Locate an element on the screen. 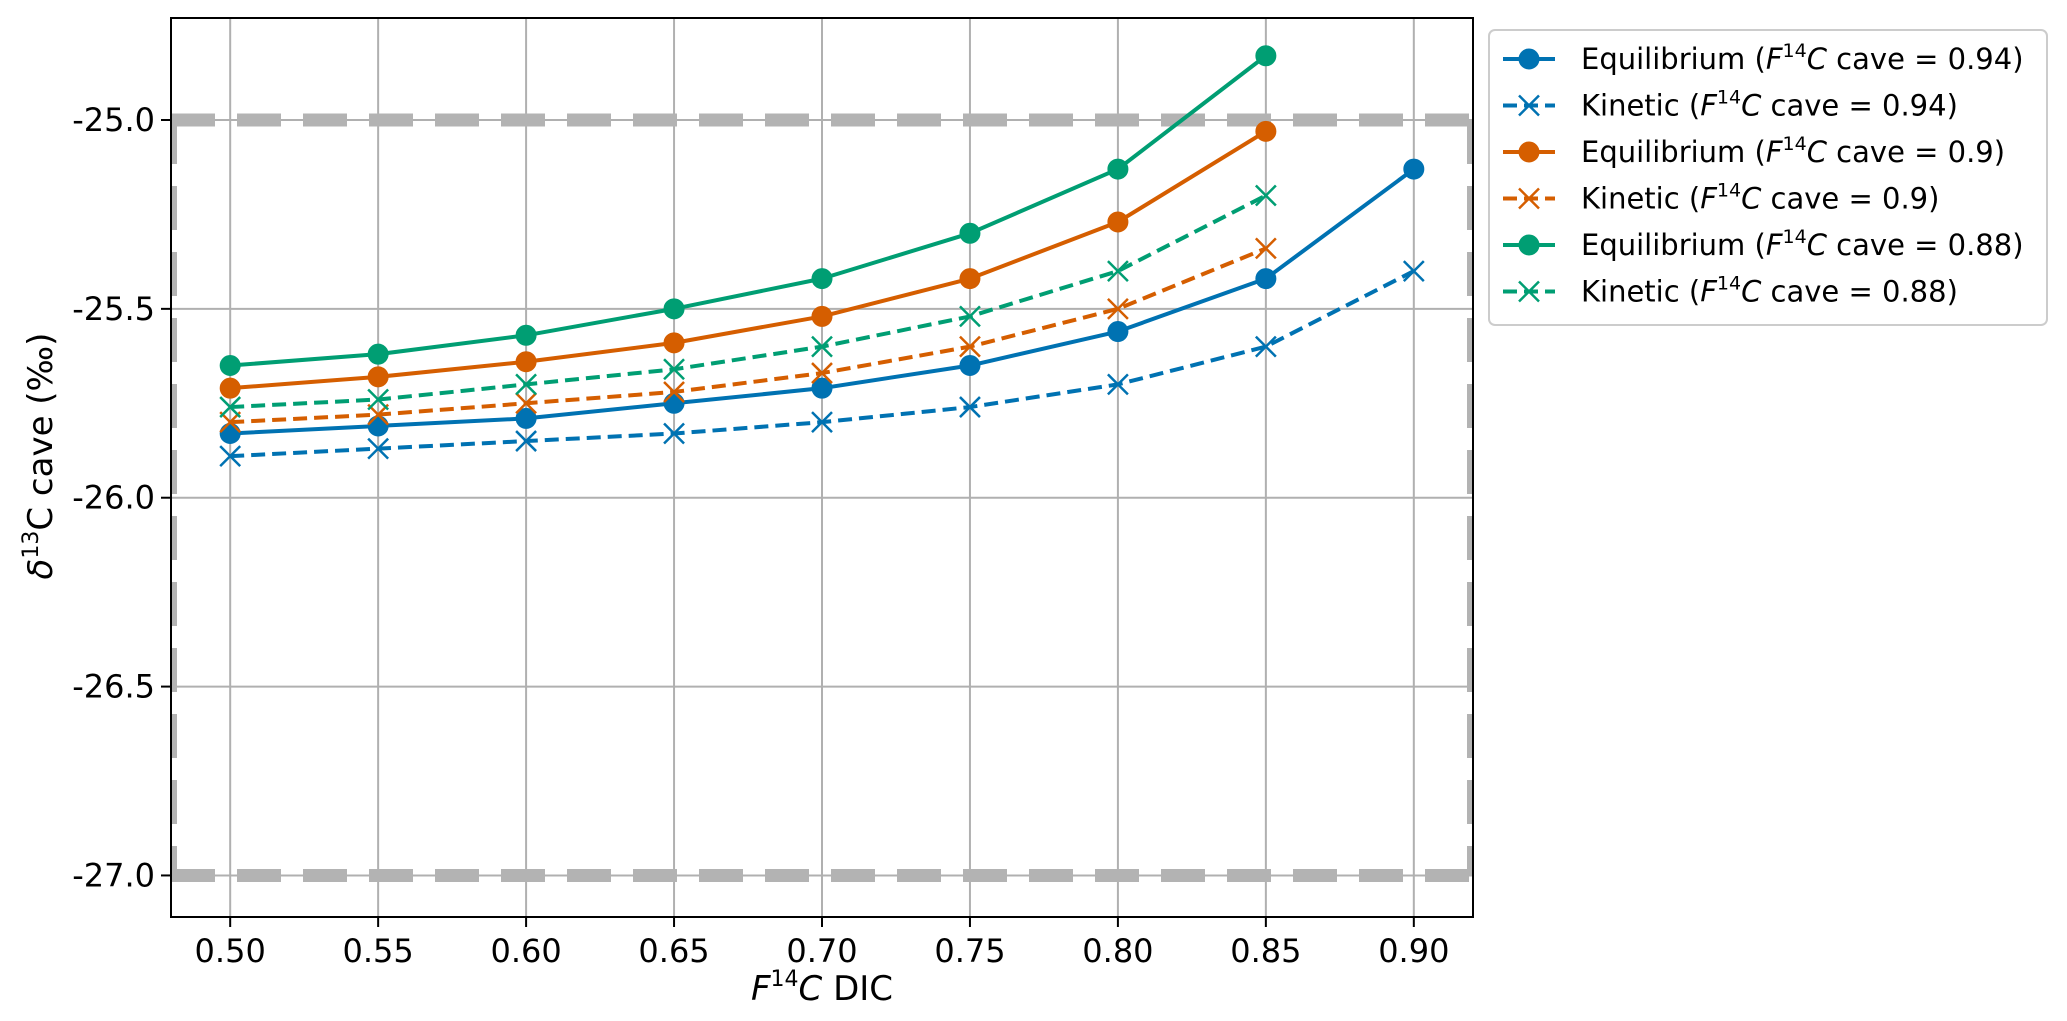  x-axis-label-var2: C is located at coordinates (811, 989).